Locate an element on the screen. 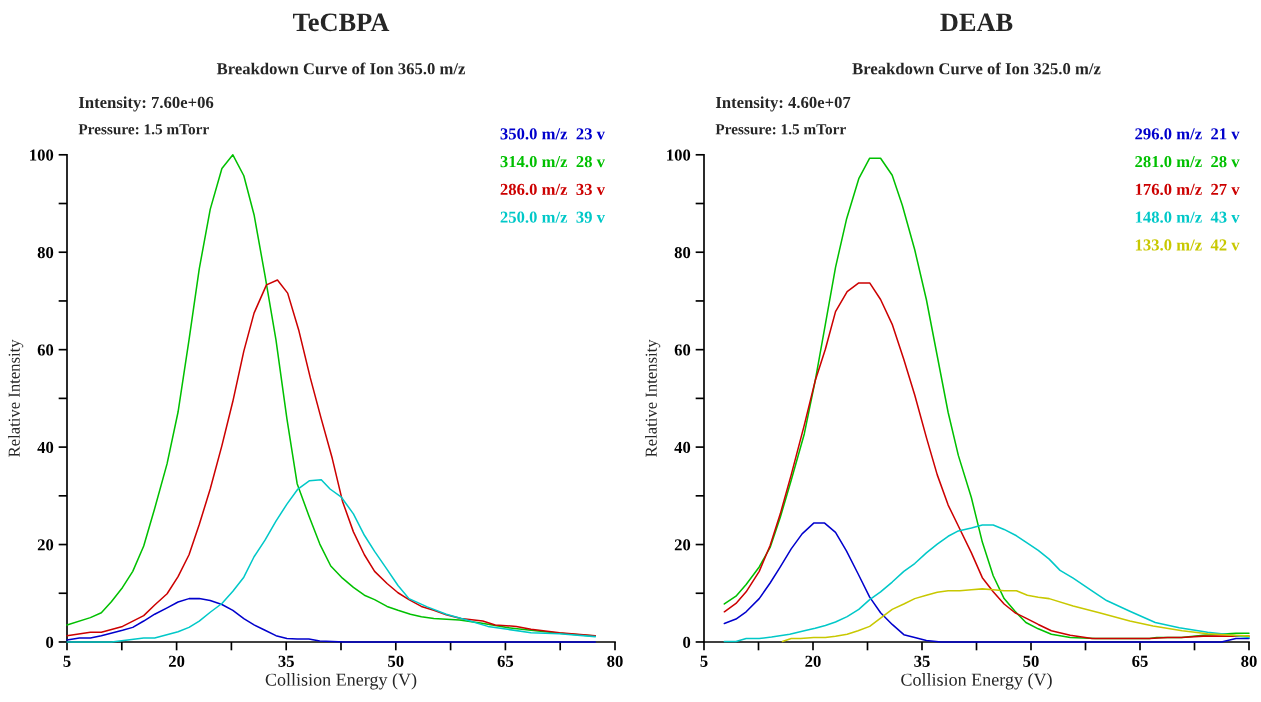 This screenshot has width=1261, height=702. text: 314.0 m/z 28 v is located at coordinates (552, 162).